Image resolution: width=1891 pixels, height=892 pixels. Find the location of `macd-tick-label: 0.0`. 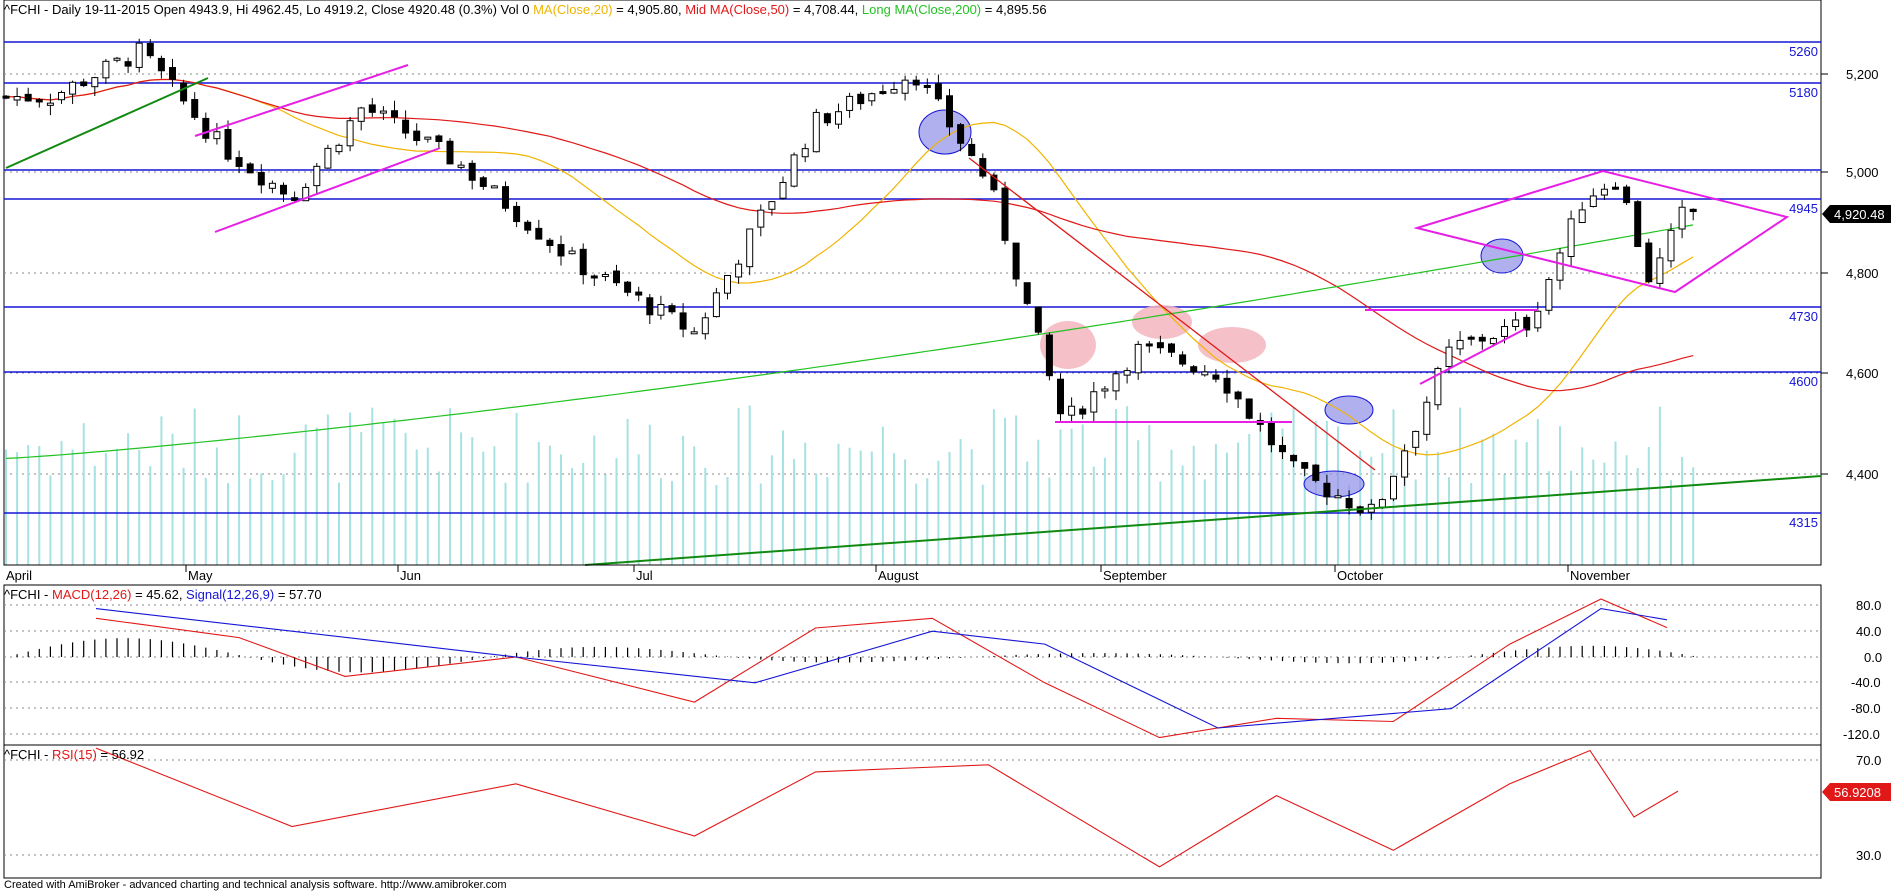

macd-tick-label: 0.0 is located at coordinates (1873, 657).